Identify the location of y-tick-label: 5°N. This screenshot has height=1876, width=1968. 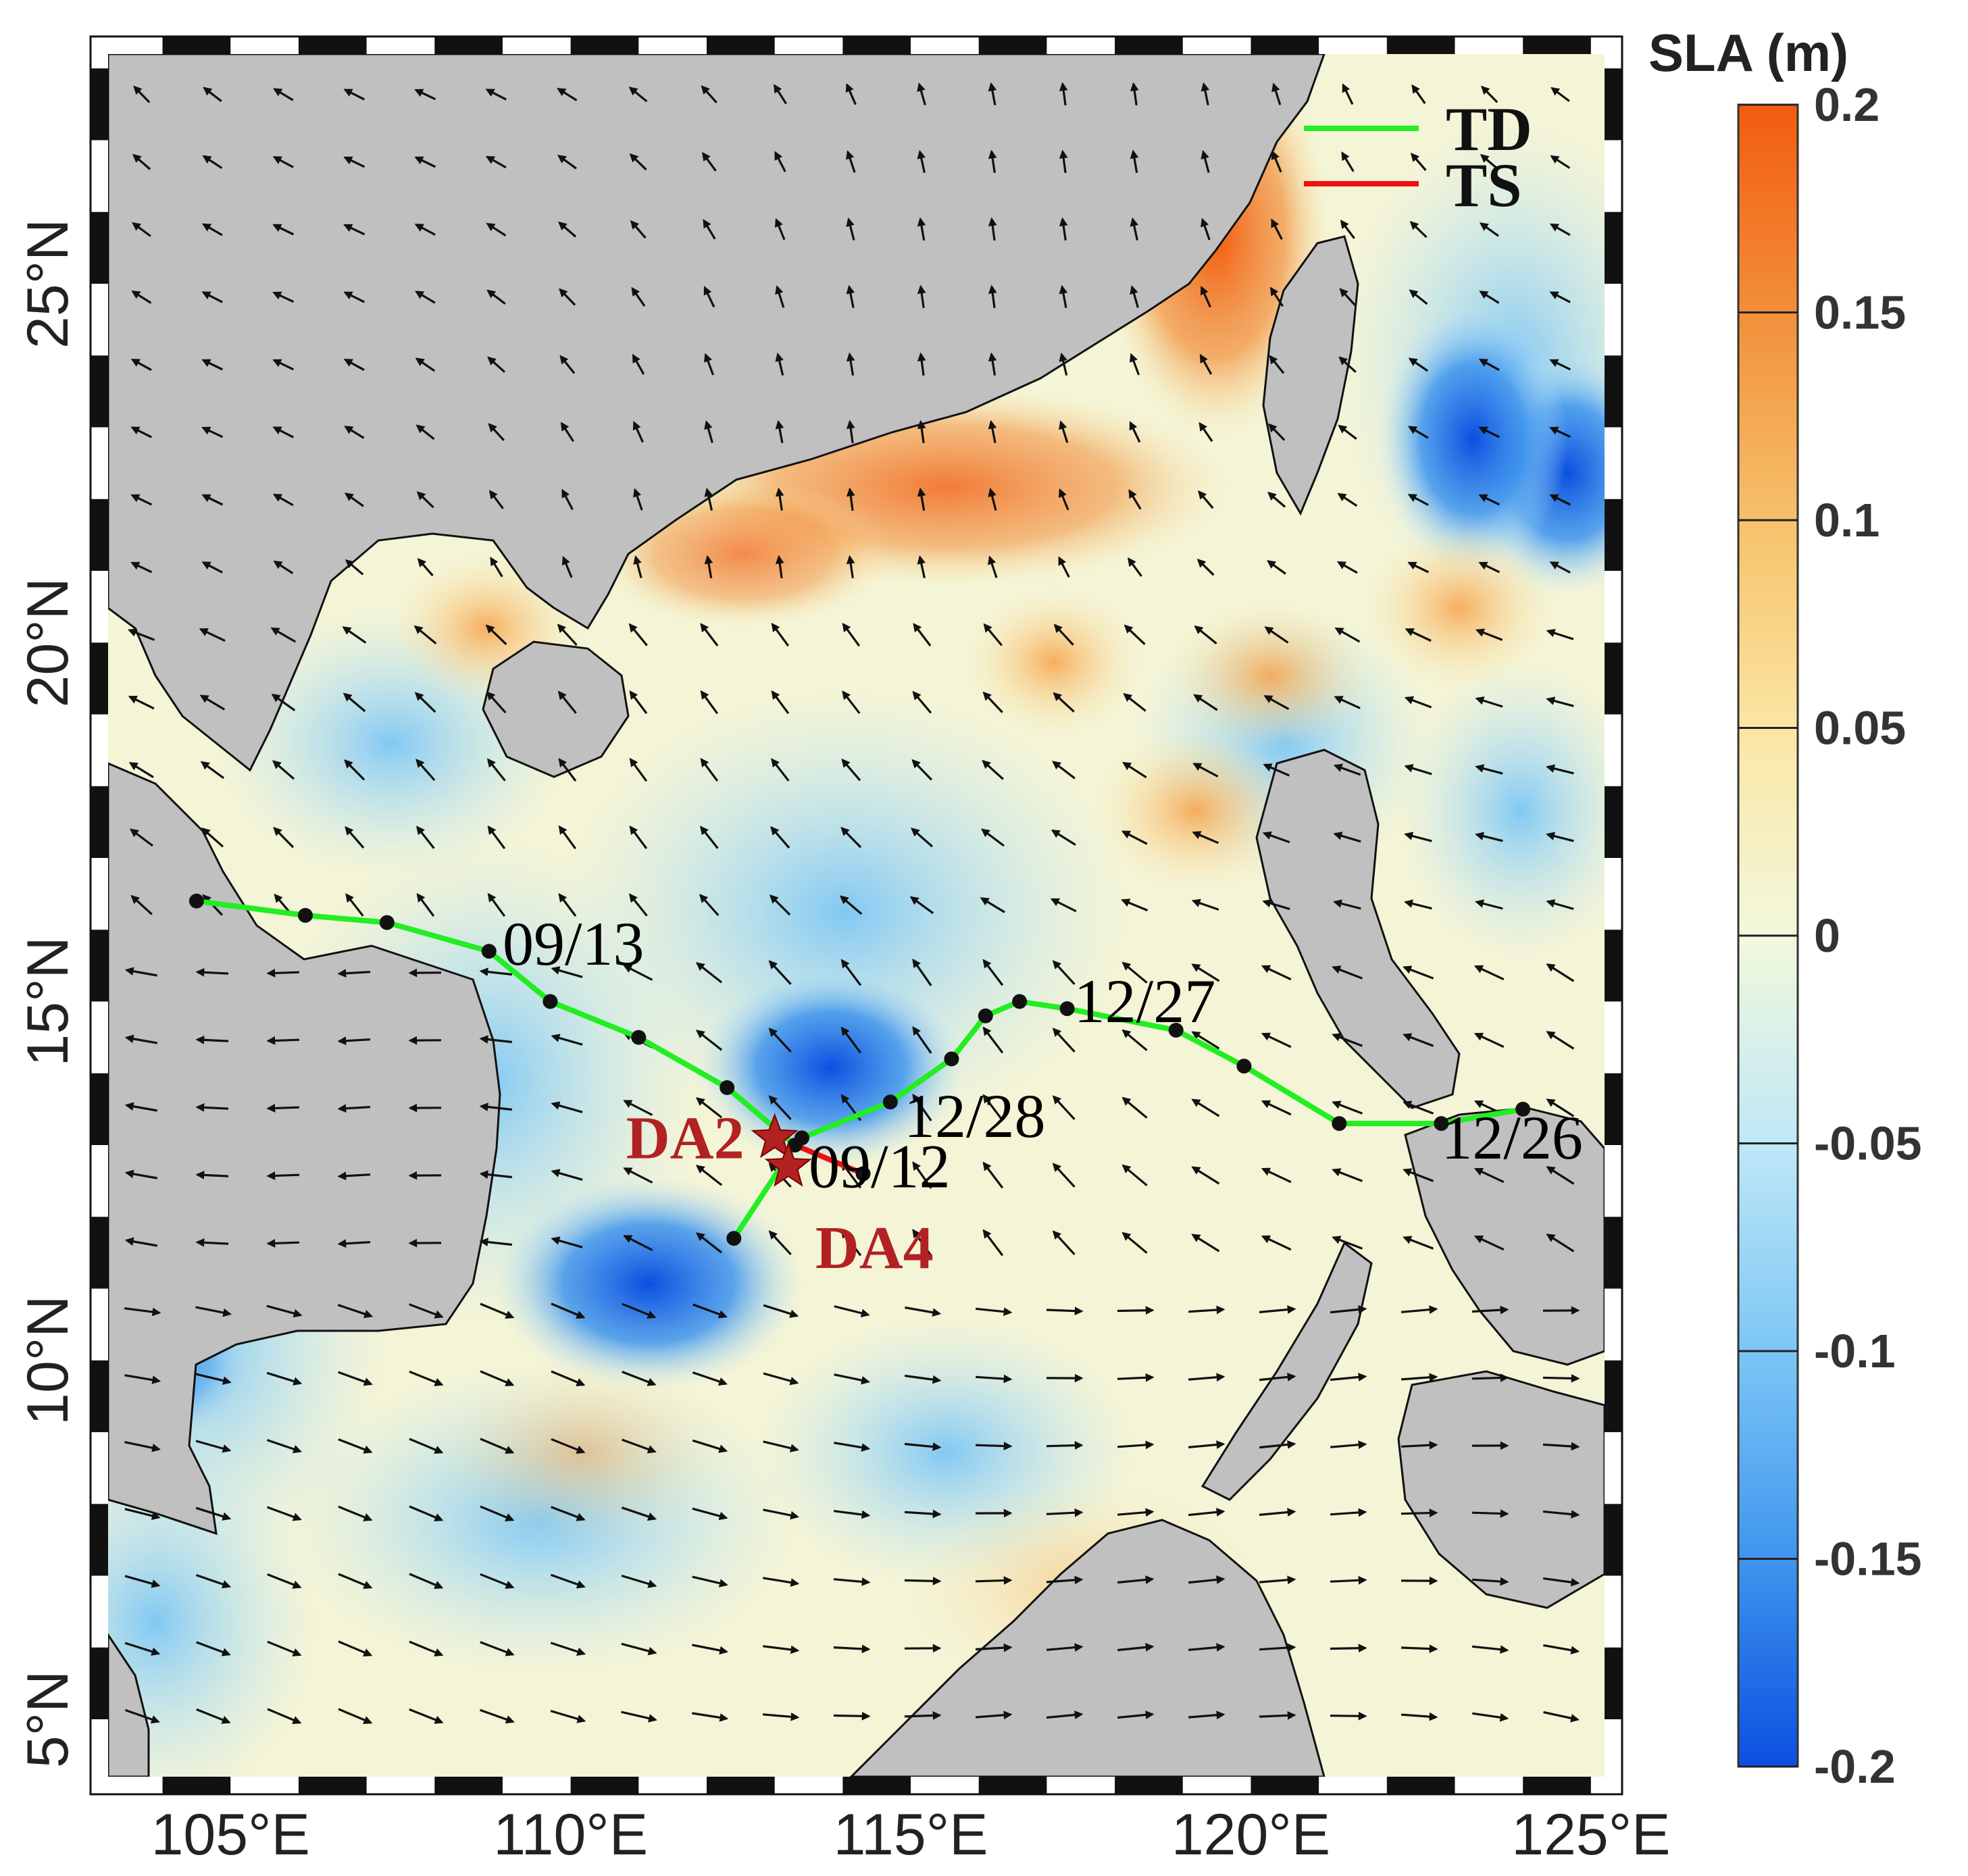
(48, 1720).